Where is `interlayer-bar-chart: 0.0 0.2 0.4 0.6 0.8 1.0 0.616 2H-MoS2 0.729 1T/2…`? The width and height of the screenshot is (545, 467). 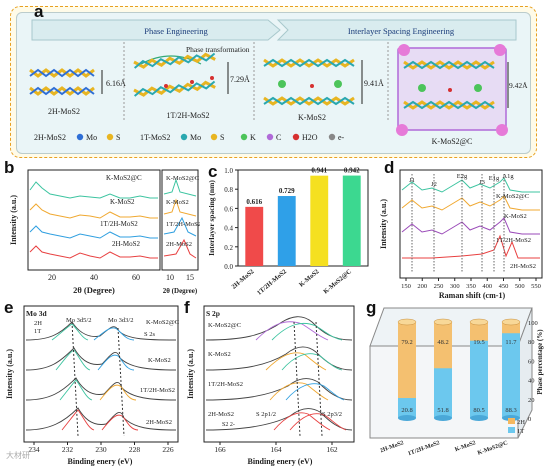 interlayer-bar-chart: 0.0 0.2 0.4 0.6 0.8 1.0 0.616 2H-MoS2 0.729 1T/2… is located at coordinates (288, 232).